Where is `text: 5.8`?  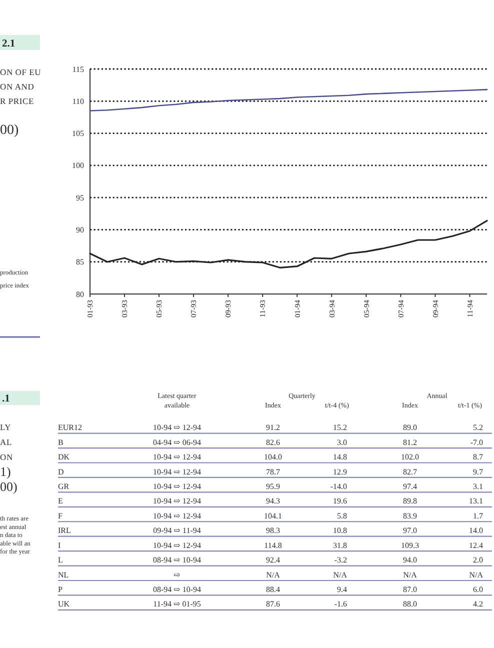 text: 5.8 is located at coordinates (342, 515).